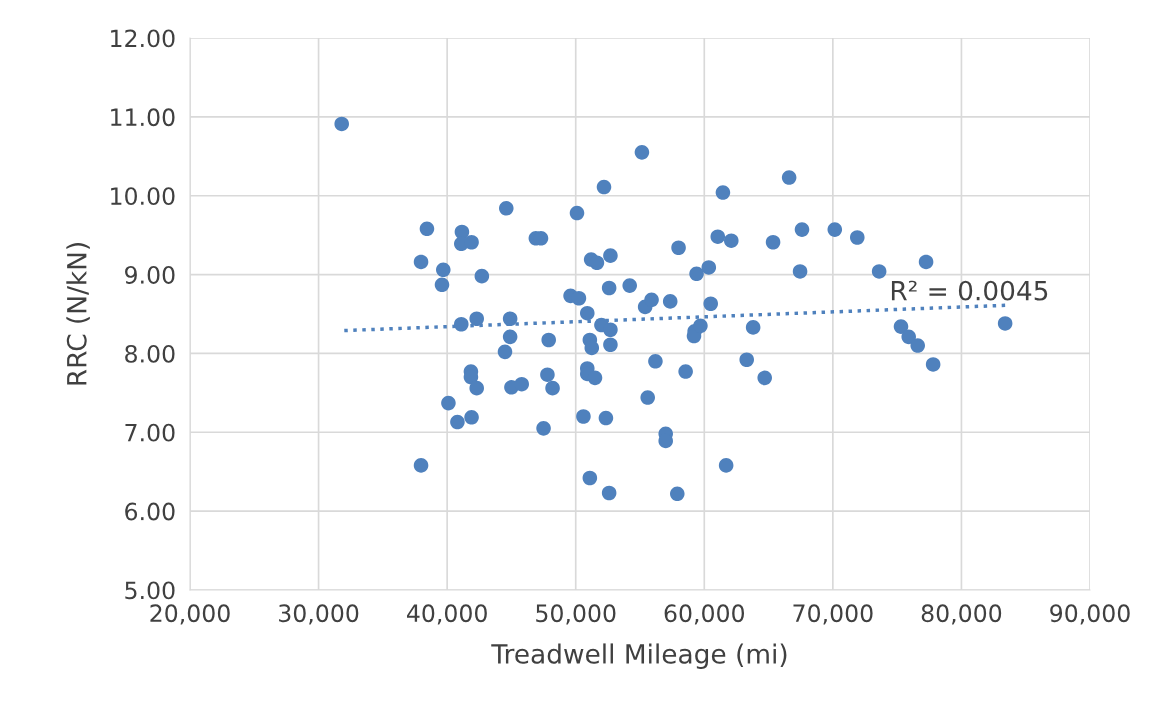 The image size is (1158, 721). What do you see at coordinates (190, 614) in the screenshot?
I see `x-tick-label: 20,000` at bounding box center [190, 614].